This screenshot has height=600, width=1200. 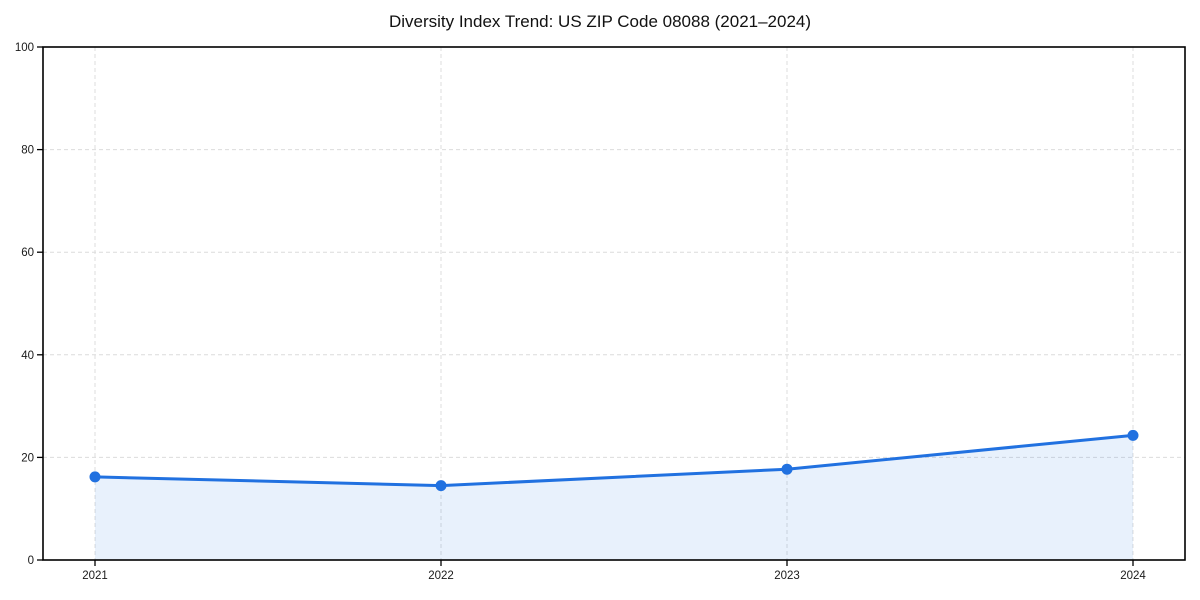 I want to click on x-tick-label: 2021, so click(x=95, y=576).